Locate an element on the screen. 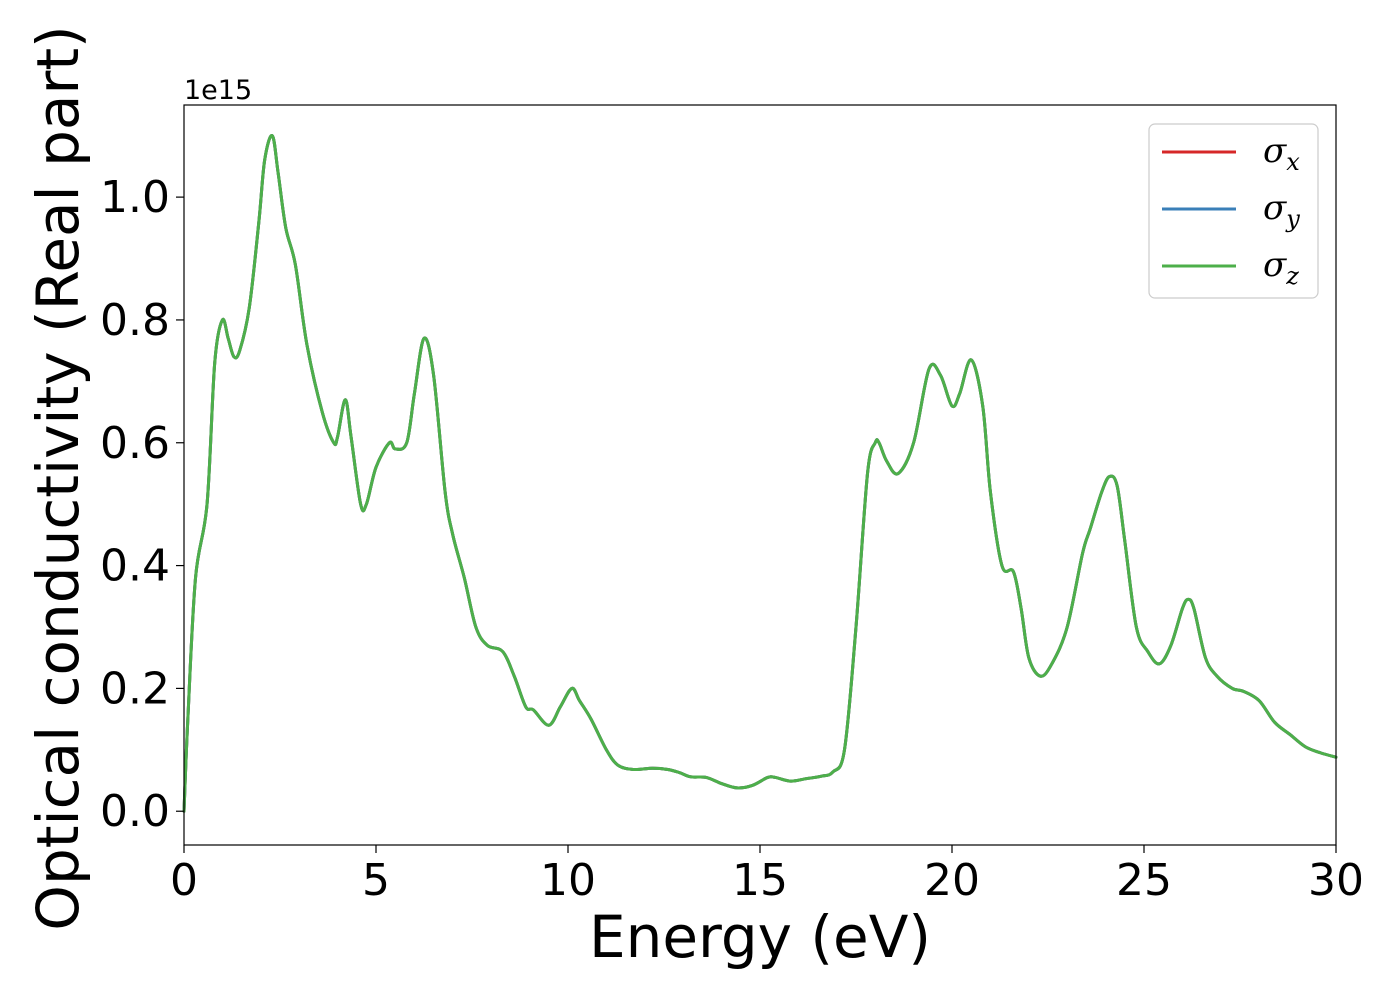  y-tick-label: 0.6 is located at coordinates (135, 443).